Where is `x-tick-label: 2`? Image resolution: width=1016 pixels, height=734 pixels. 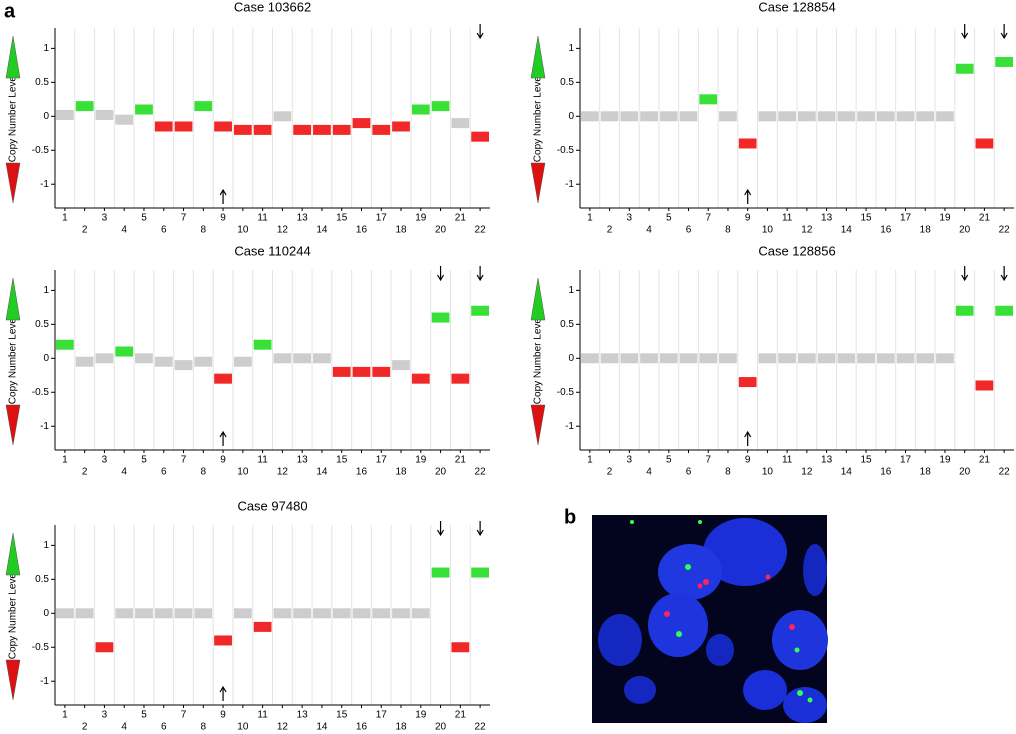
x-tick-label: 2 is located at coordinates (85, 230).